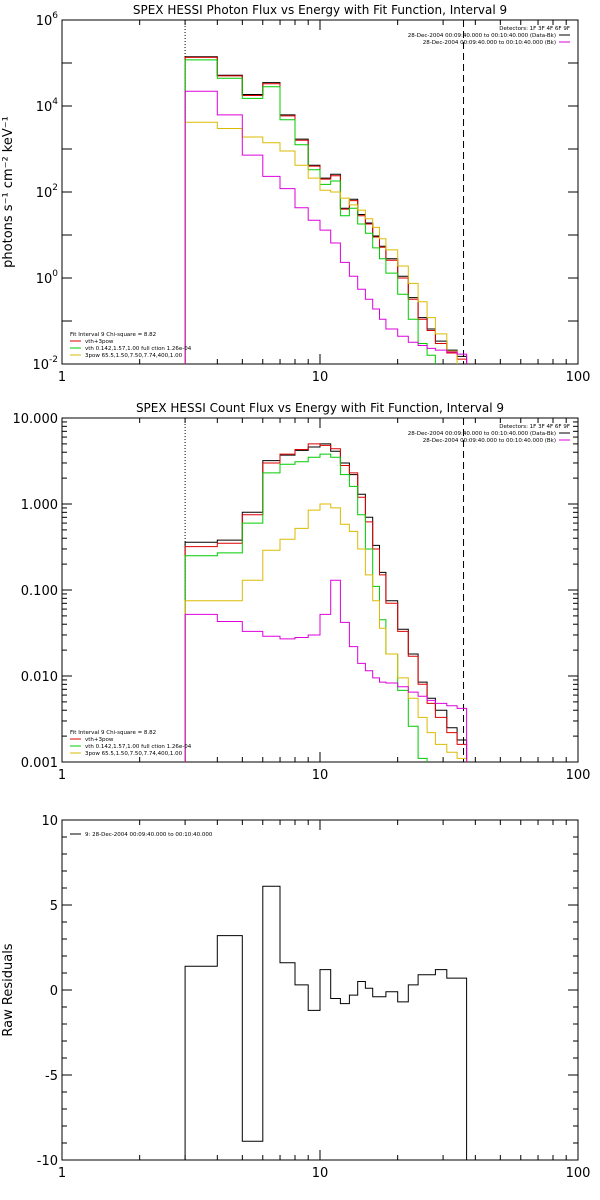  I want to click on y-tick-label: 10⁴, so click(47, 106).